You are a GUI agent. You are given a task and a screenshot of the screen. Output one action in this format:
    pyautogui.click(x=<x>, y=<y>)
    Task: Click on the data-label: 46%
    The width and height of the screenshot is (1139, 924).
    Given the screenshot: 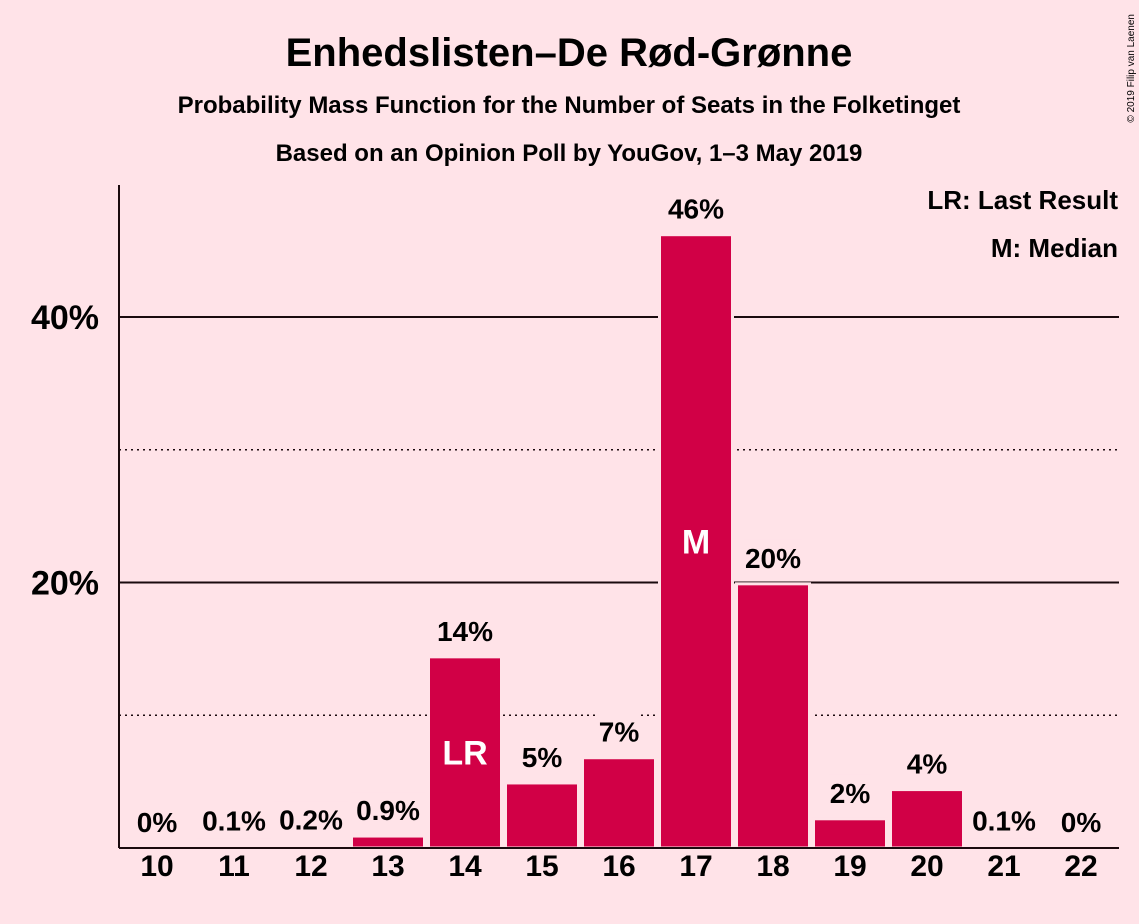 What is the action you would take?
    pyautogui.click(x=696, y=209)
    